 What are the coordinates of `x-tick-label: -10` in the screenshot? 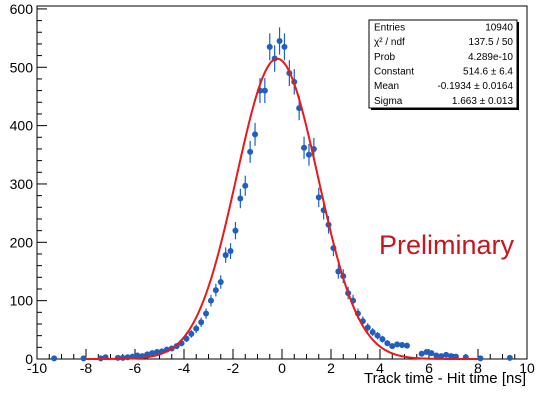 It's located at (37, 368).